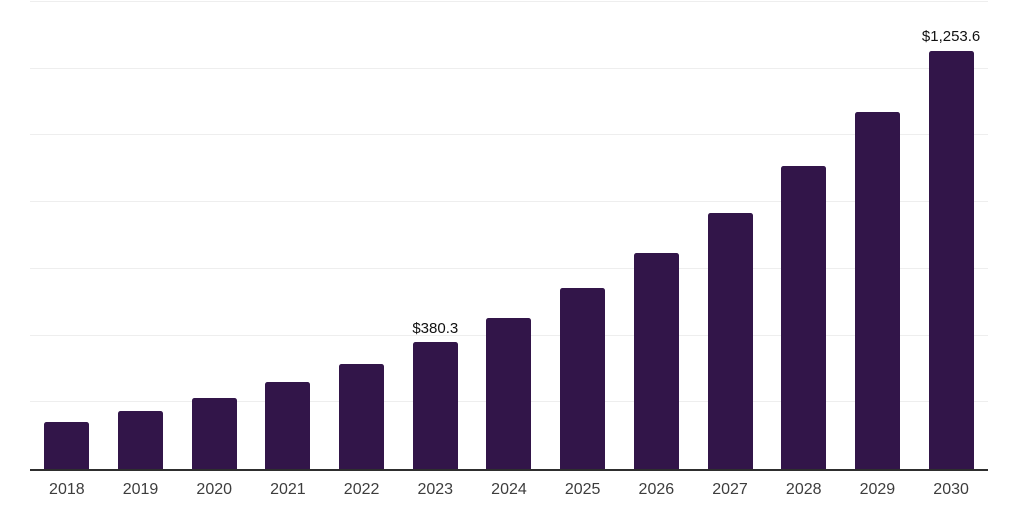  I want to click on bar-column: $380.3, so click(435, 235).